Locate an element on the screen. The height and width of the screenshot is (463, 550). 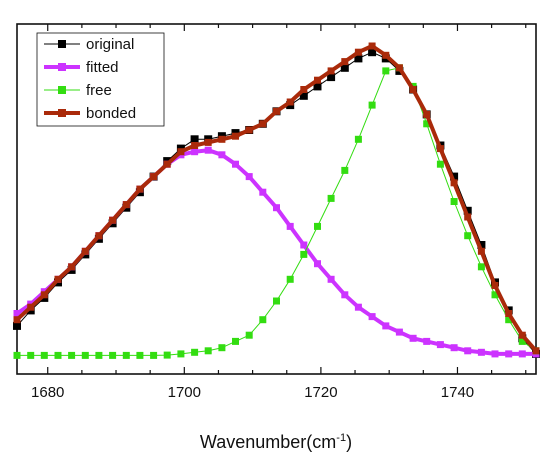
legend-entry-original: original is located at coordinates (89, 44).